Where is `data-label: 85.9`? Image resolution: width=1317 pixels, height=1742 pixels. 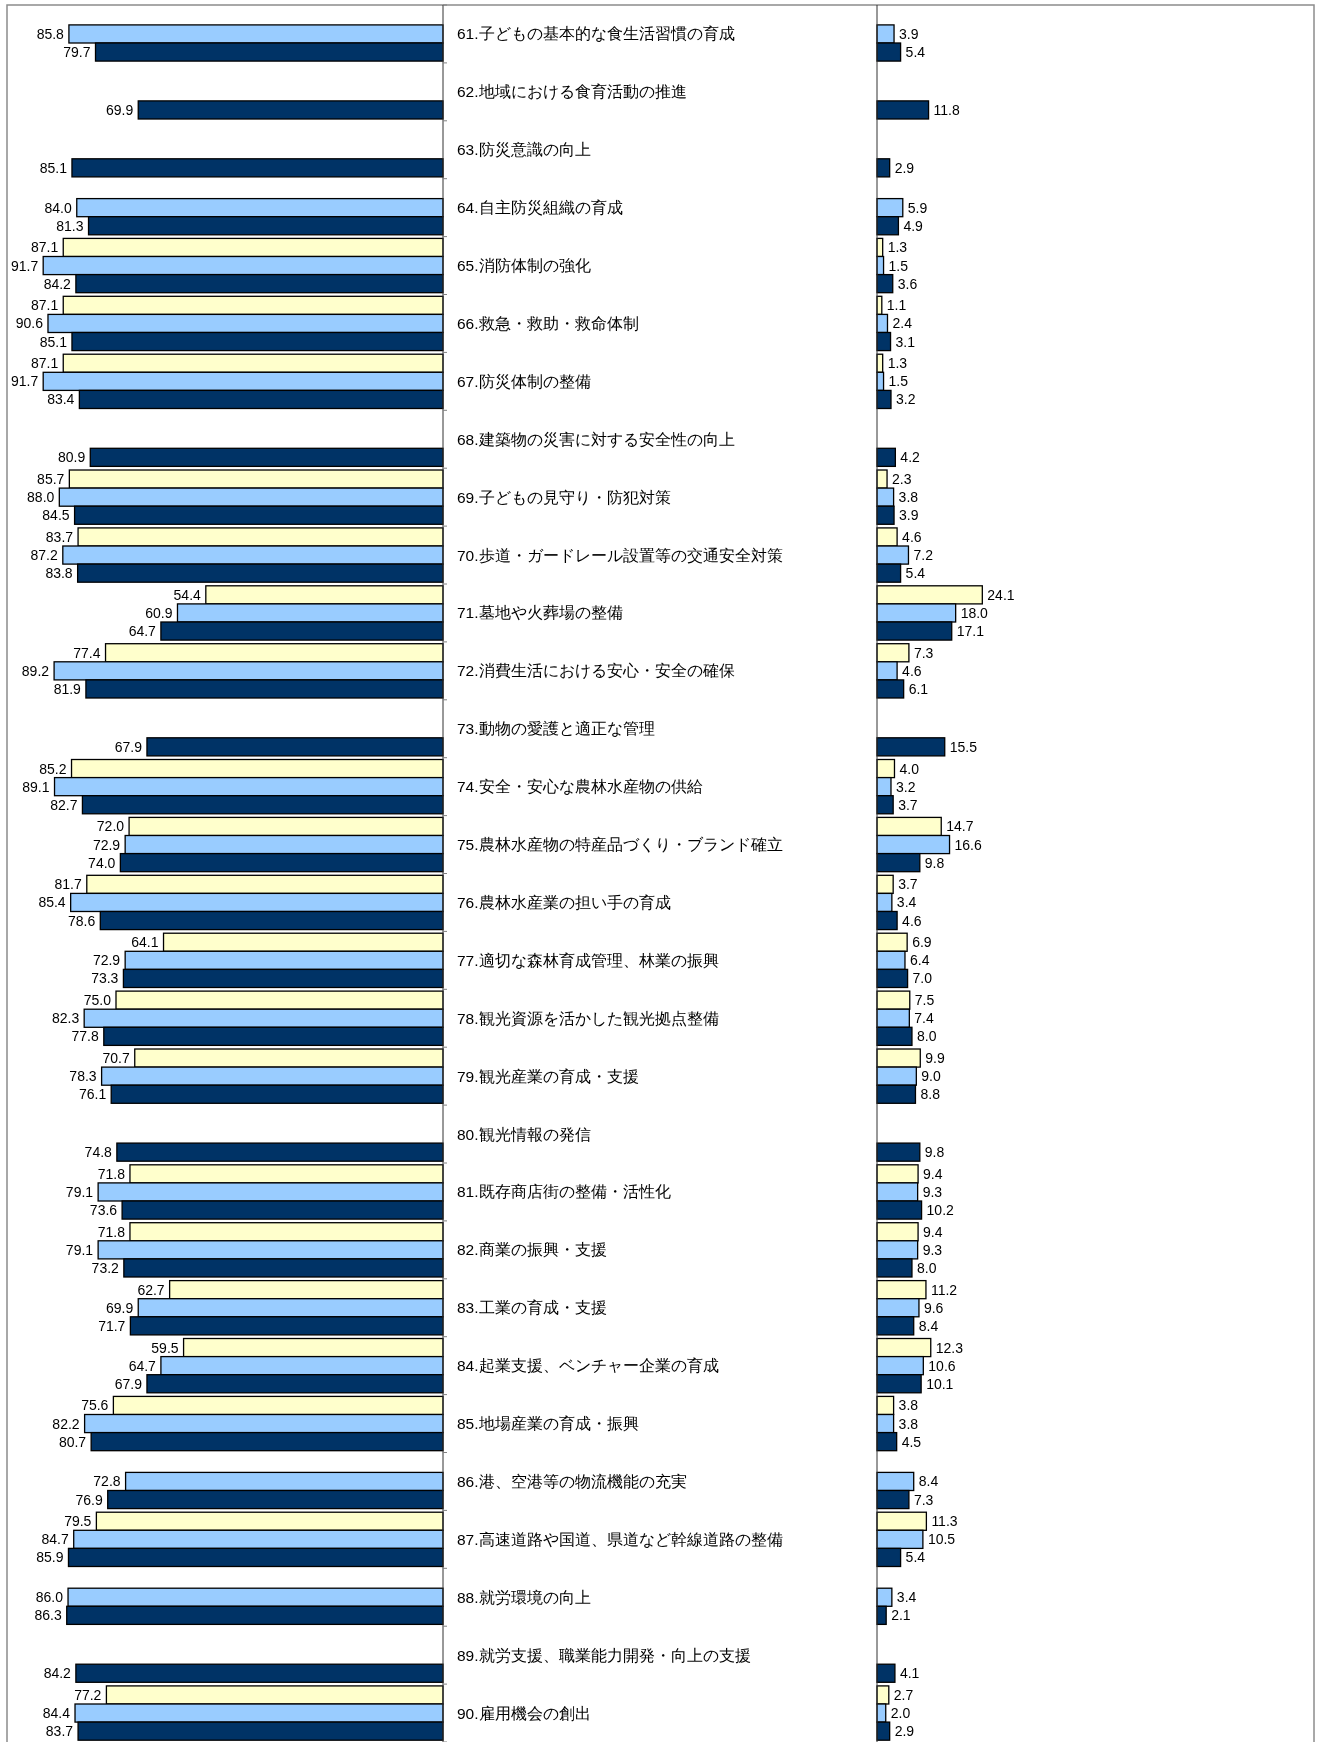
data-label: 85.9 is located at coordinates (50, 1557).